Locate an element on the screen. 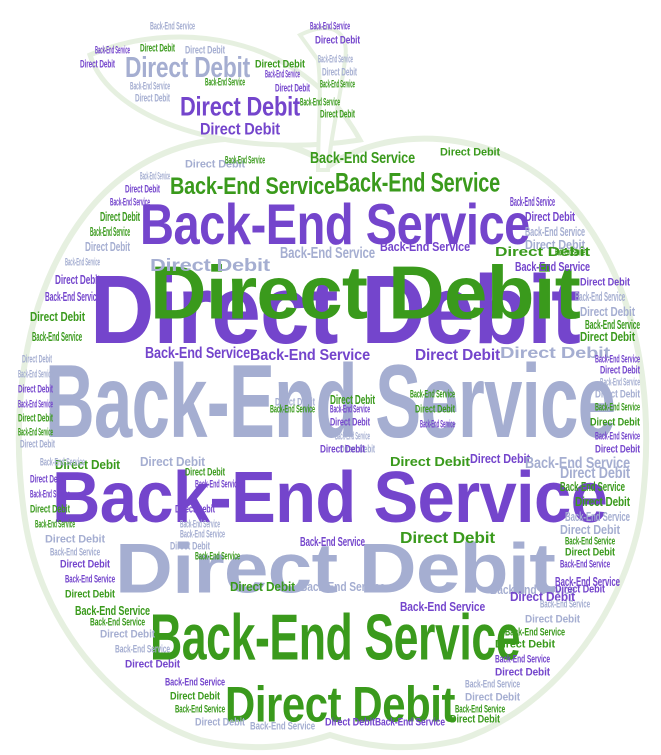 This screenshot has width=661, height=755. apple-leaf-outline is located at coordinates (225, 91).